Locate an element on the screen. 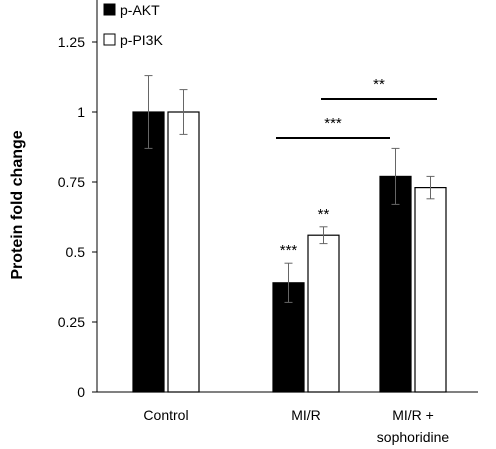 Image resolution: width=496 pixels, height=449 pixels. y-tick-label: 0 is located at coordinates (81, 392).